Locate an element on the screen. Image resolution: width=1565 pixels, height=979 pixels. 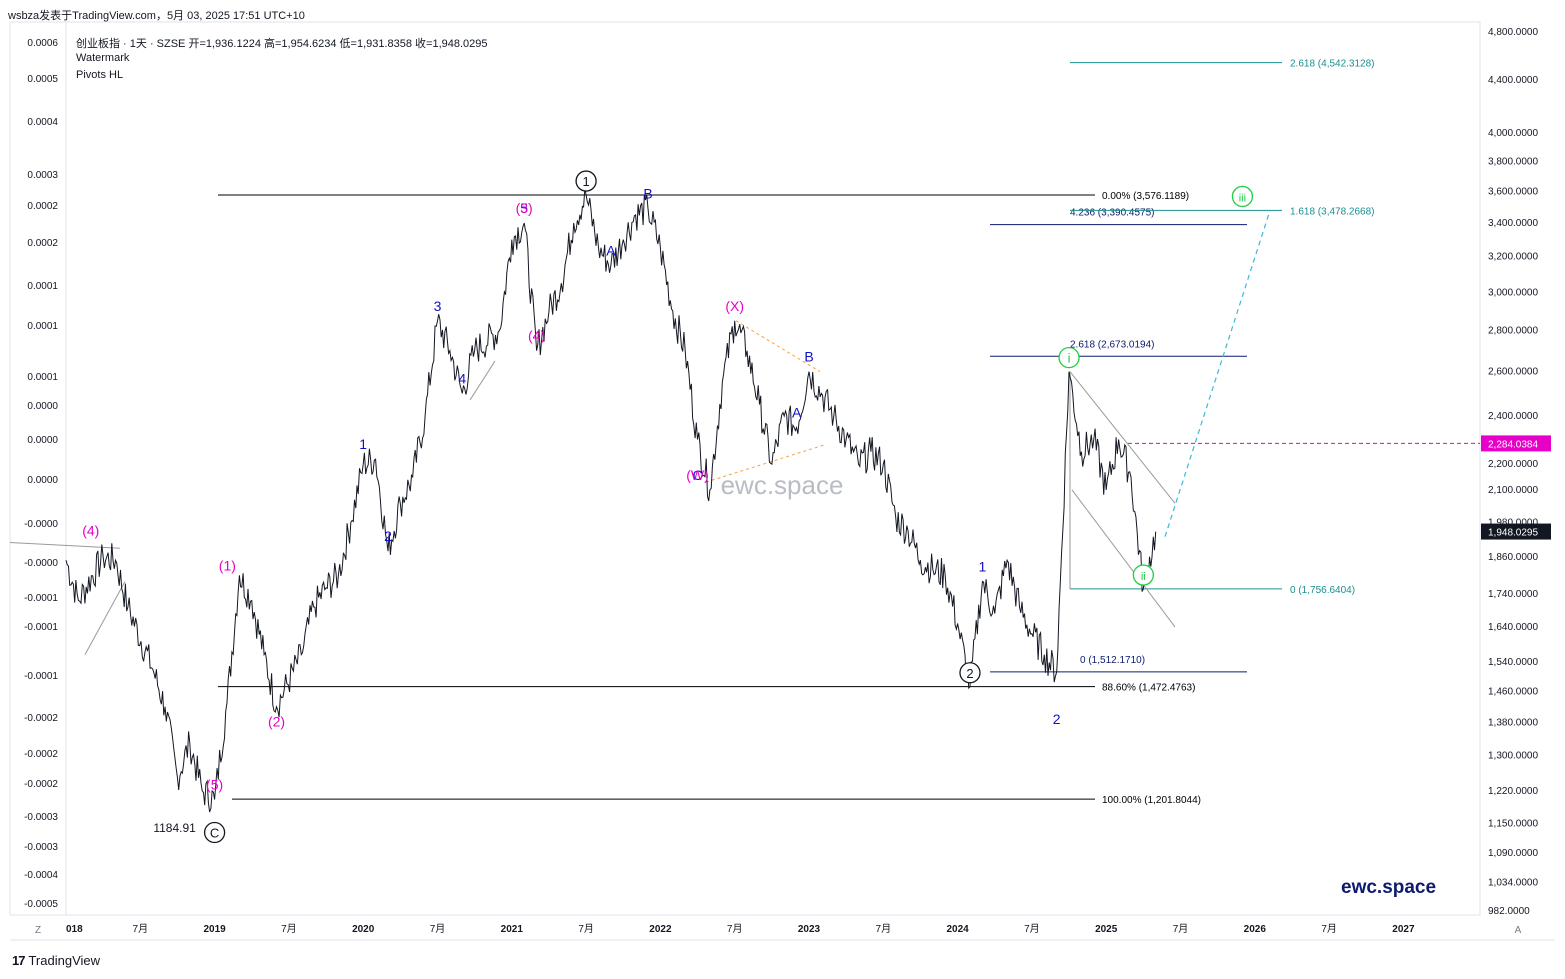
wave-4-line is located at coordinates (482, 380).